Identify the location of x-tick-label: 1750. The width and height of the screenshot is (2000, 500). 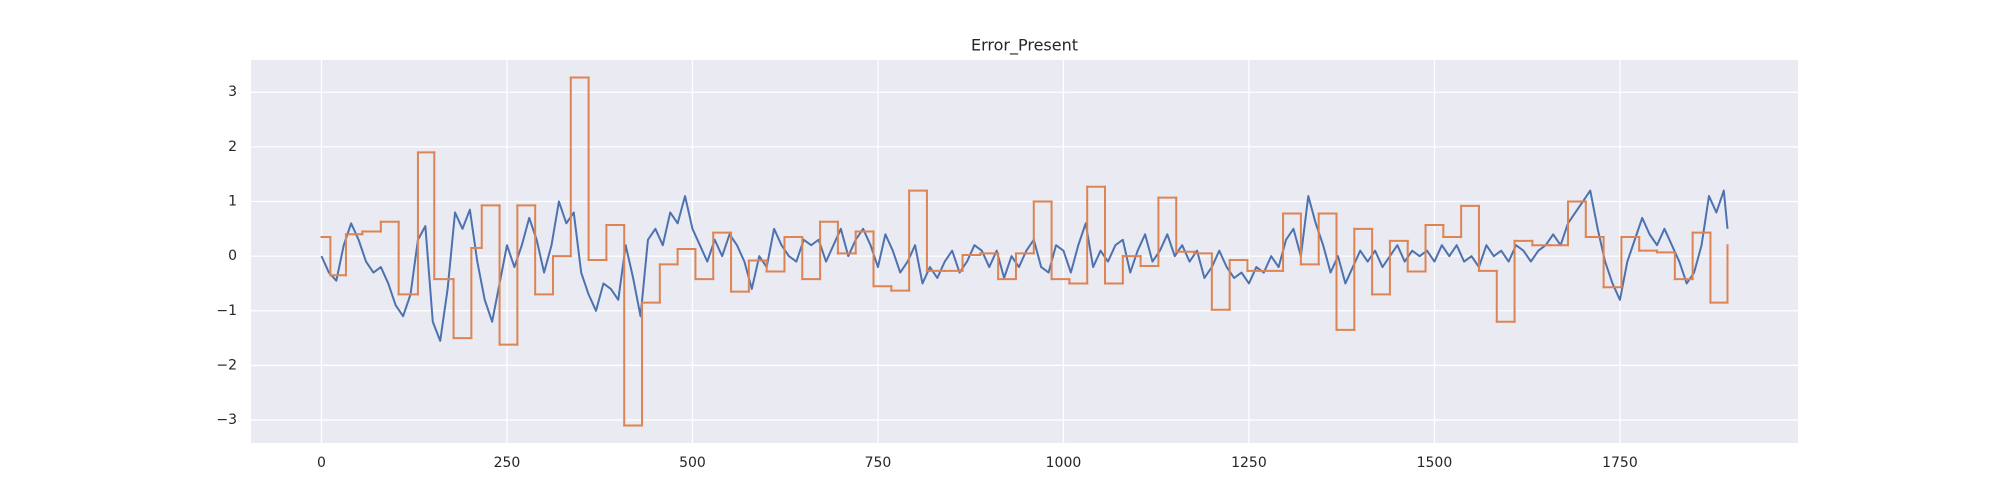
(1620, 463).